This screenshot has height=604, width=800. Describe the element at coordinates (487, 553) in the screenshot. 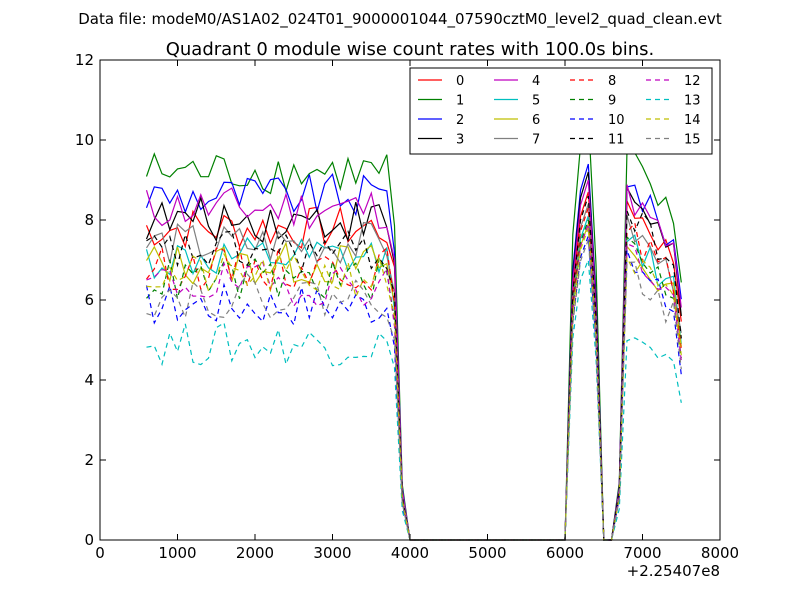

I see `x-tick-label: 5000` at that location.